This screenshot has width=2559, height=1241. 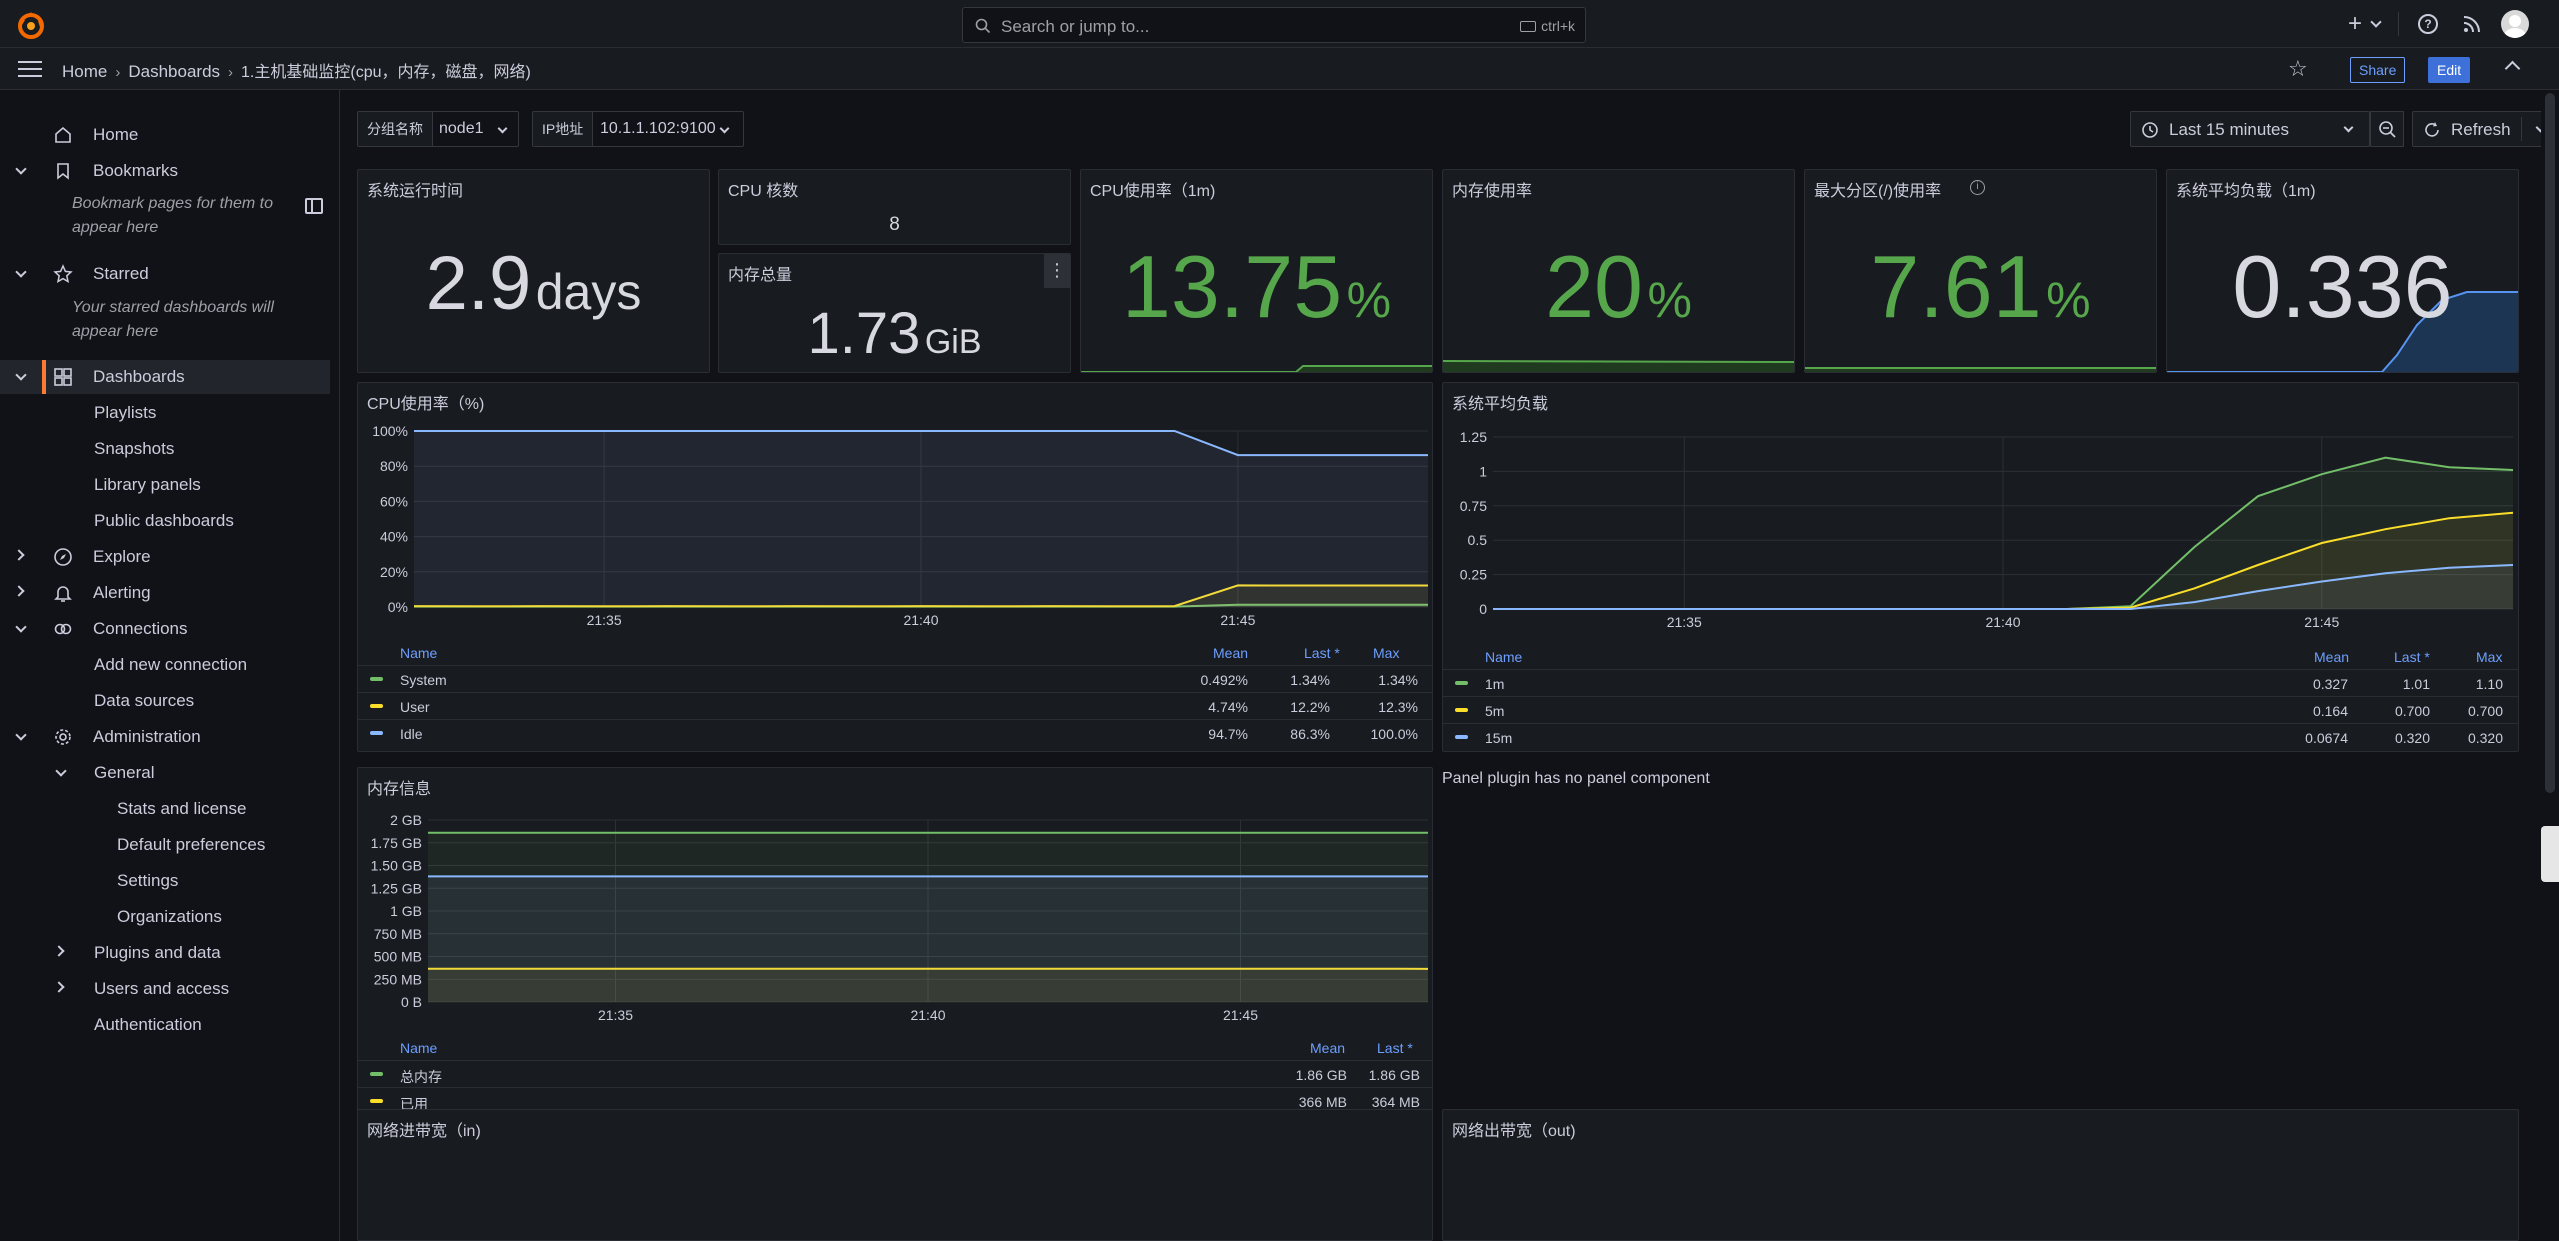 What do you see at coordinates (1980, 709) in the screenshot?
I see `legend-row: 5m 0.164 0.700 0.700` at bounding box center [1980, 709].